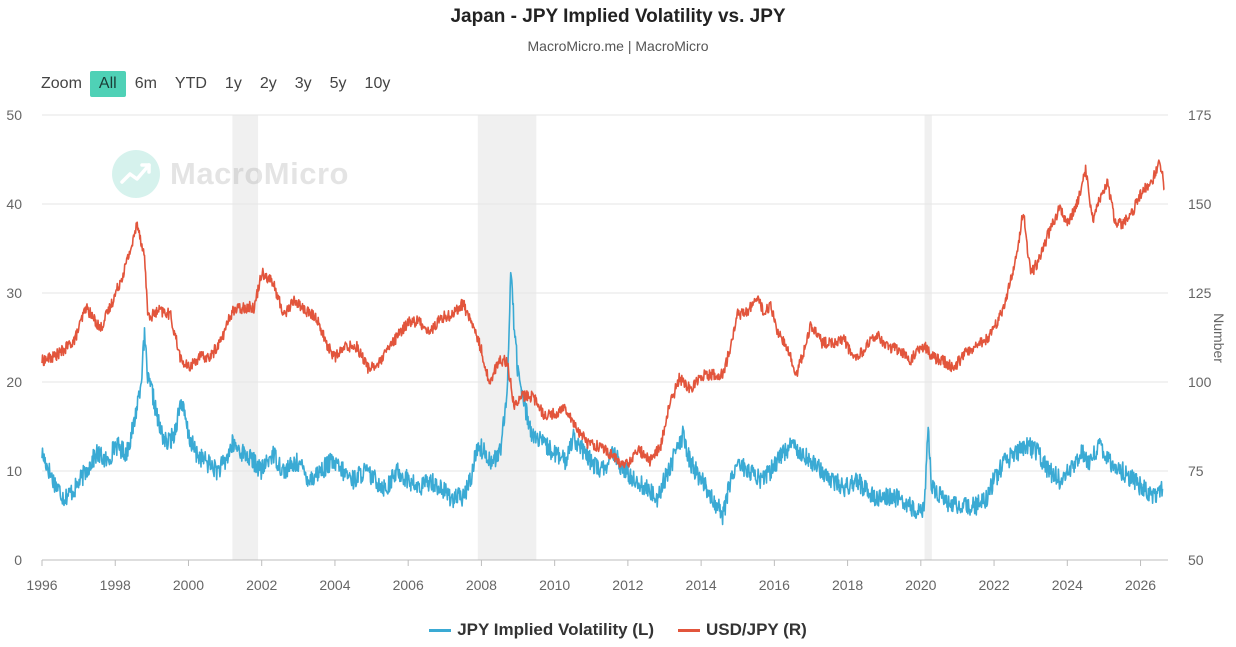  What do you see at coordinates (481, 585) in the screenshot?
I see `x-tick-label: 2008` at bounding box center [481, 585].